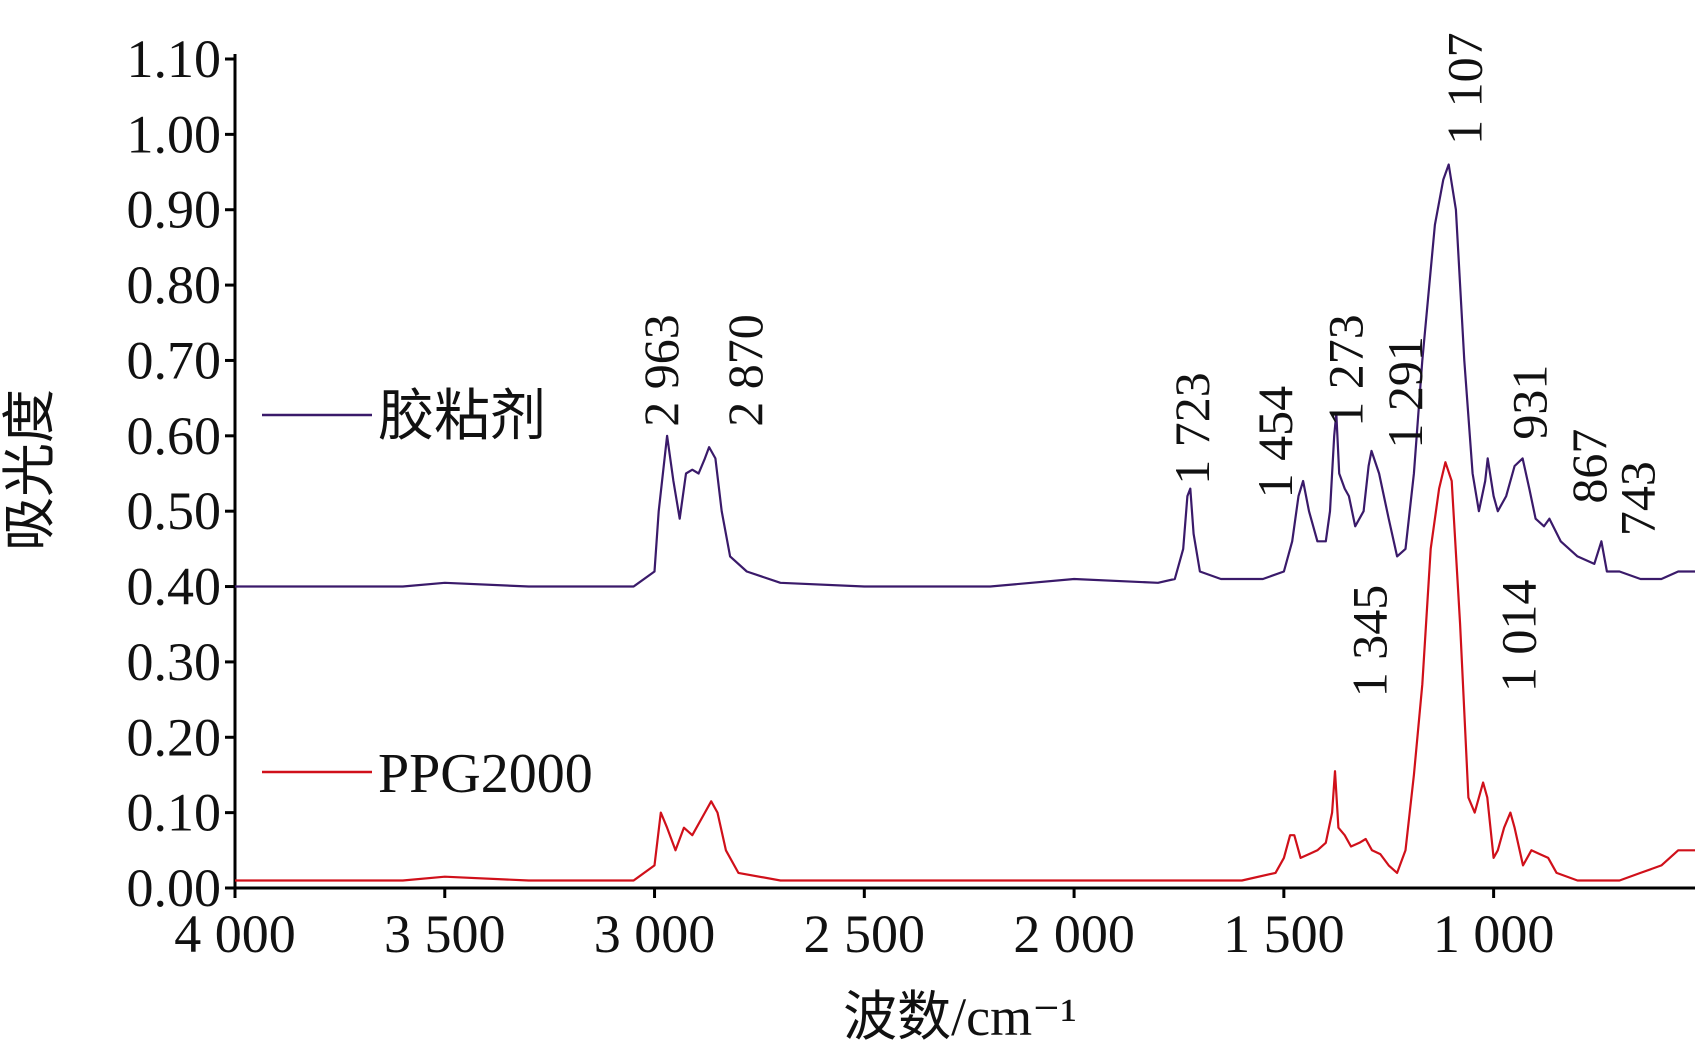  I want to click on peak-label: 1 273, so click(1346, 370).